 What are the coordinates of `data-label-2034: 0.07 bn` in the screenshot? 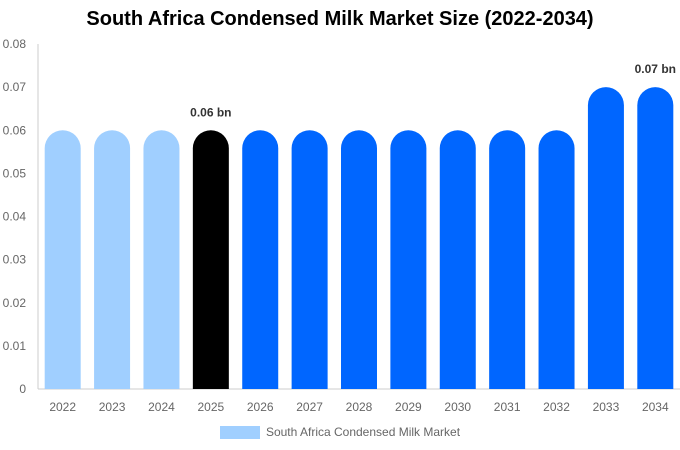 It's located at (655, 69).